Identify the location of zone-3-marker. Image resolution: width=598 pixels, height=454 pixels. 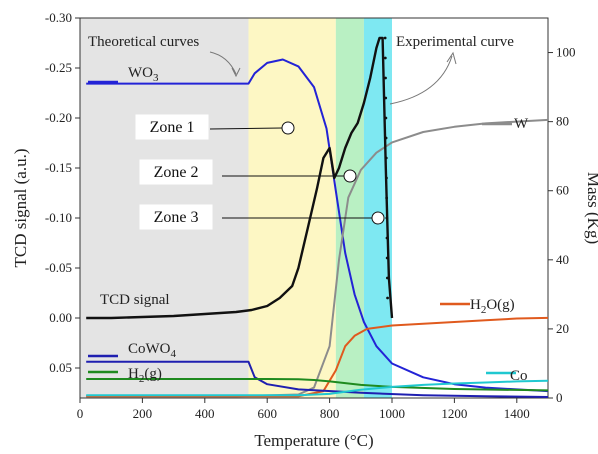
(378, 218).